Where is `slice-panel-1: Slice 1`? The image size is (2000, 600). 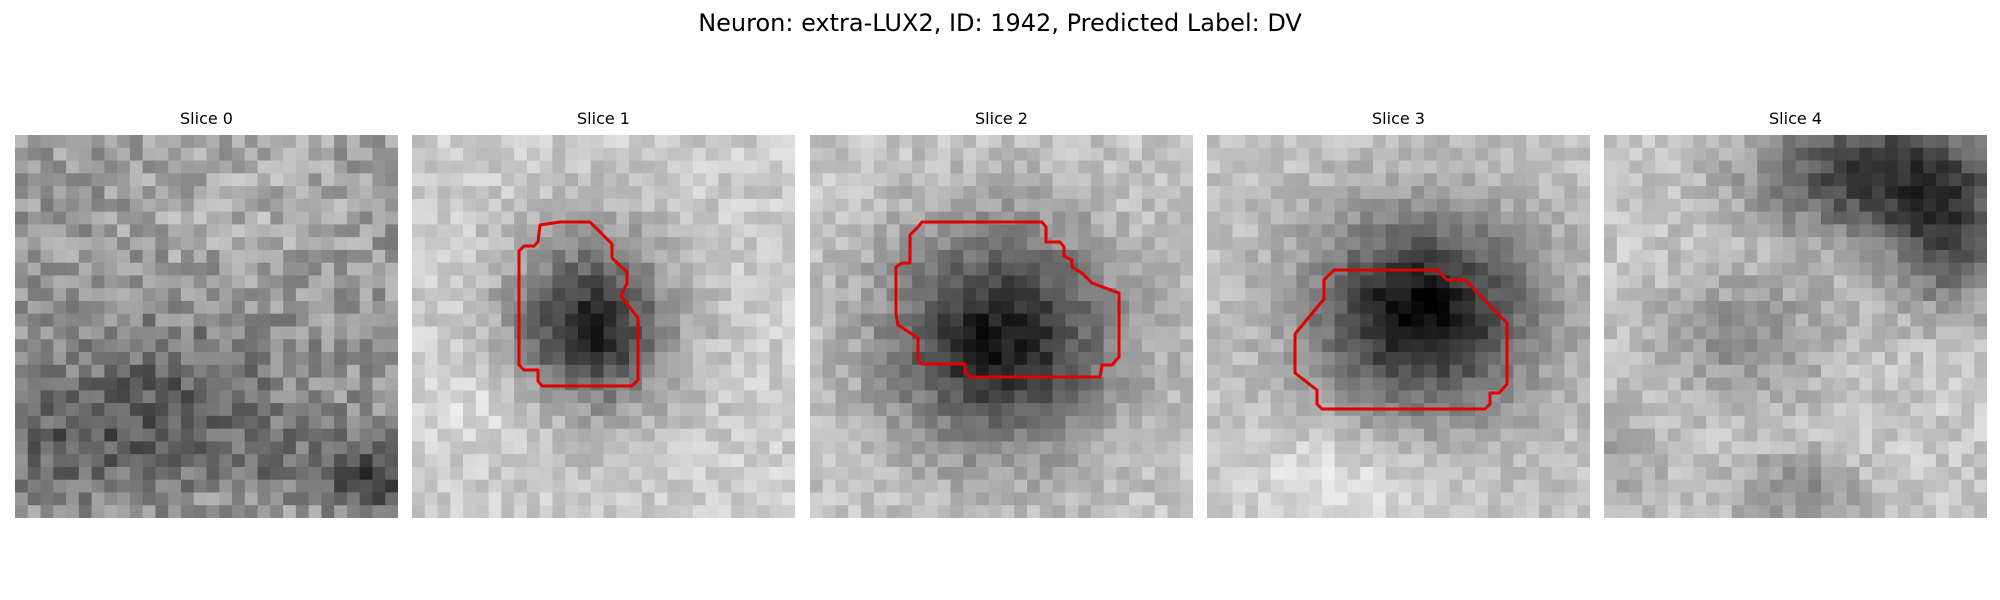 slice-panel-1: Slice 1 is located at coordinates (603, 313).